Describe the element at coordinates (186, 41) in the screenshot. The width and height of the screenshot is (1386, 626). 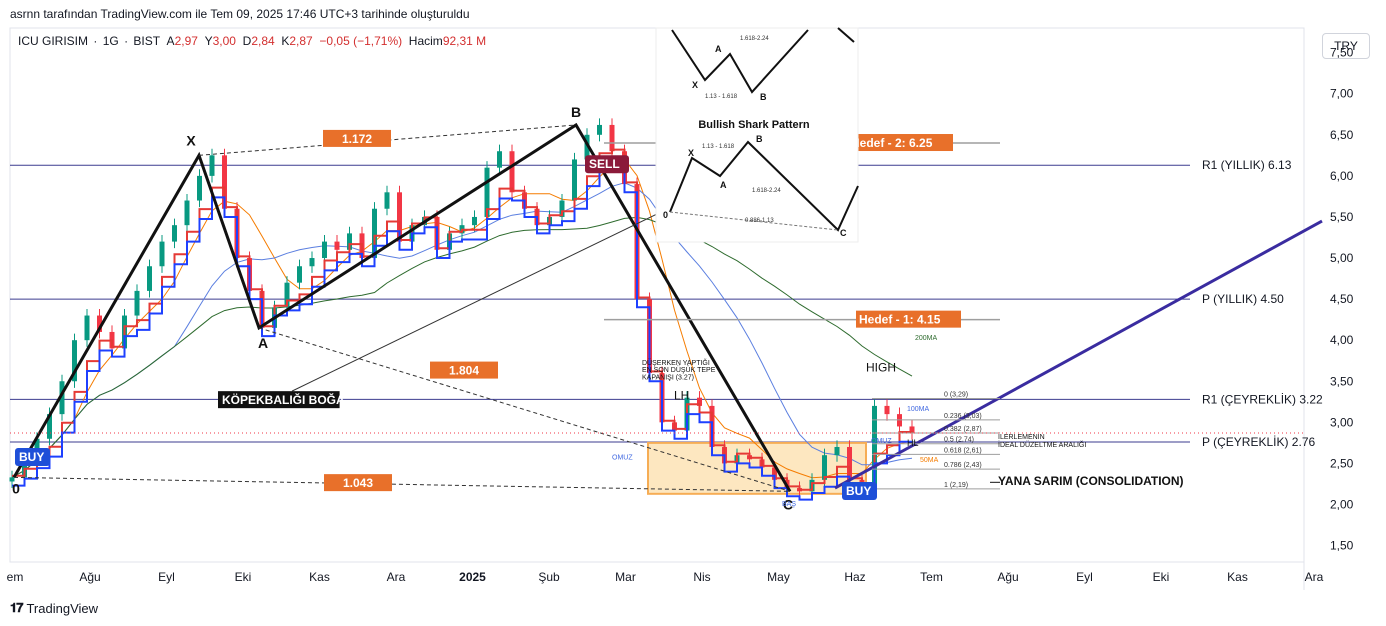
I see `open-value: 2,97` at that location.